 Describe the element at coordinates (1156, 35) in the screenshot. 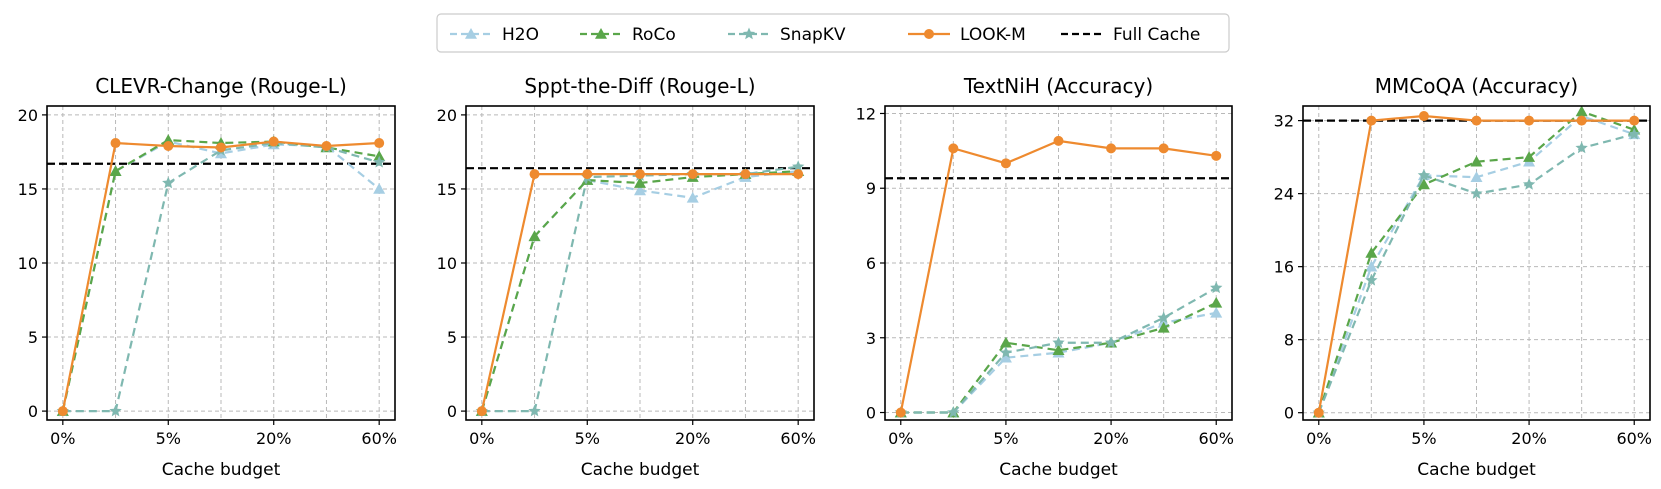

I see `legend-label: Full Cache` at that location.